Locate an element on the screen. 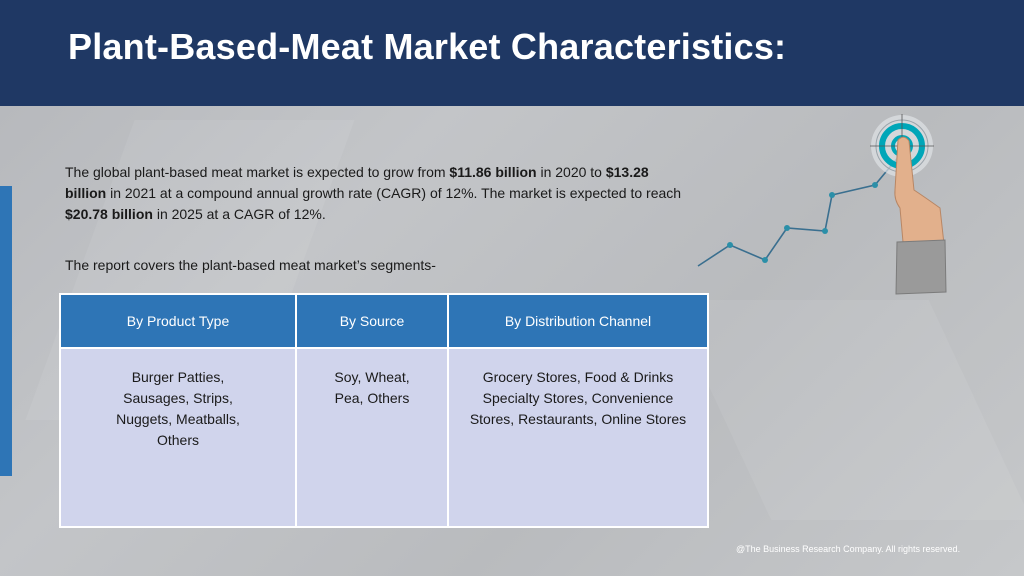 This screenshot has width=1024, height=576. intro-text: in 2020 to is located at coordinates (571, 172).